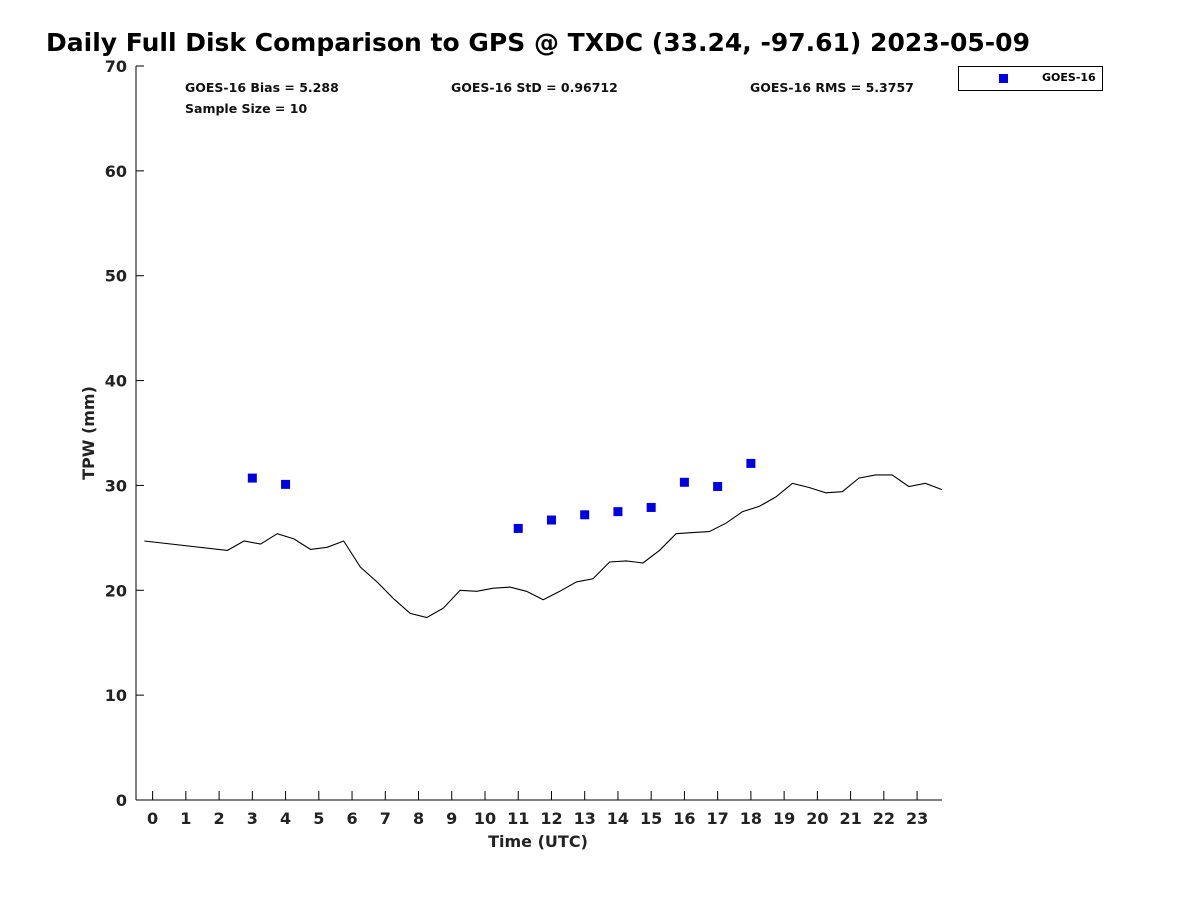 The height and width of the screenshot is (900, 1200). Describe the element at coordinates (538, 841) in the screenshot. I see `x-axis-label: Time (UTC)` at that location.